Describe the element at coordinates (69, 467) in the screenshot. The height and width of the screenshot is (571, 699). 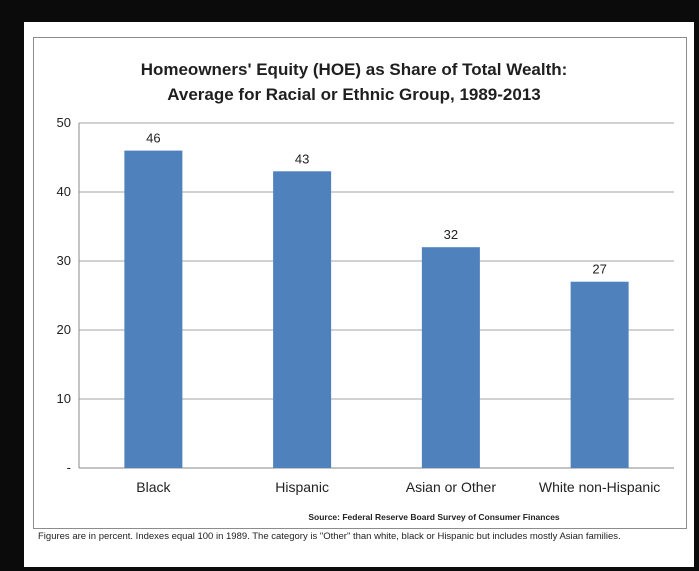
I see `y-tick-label-zero: -` at that location.